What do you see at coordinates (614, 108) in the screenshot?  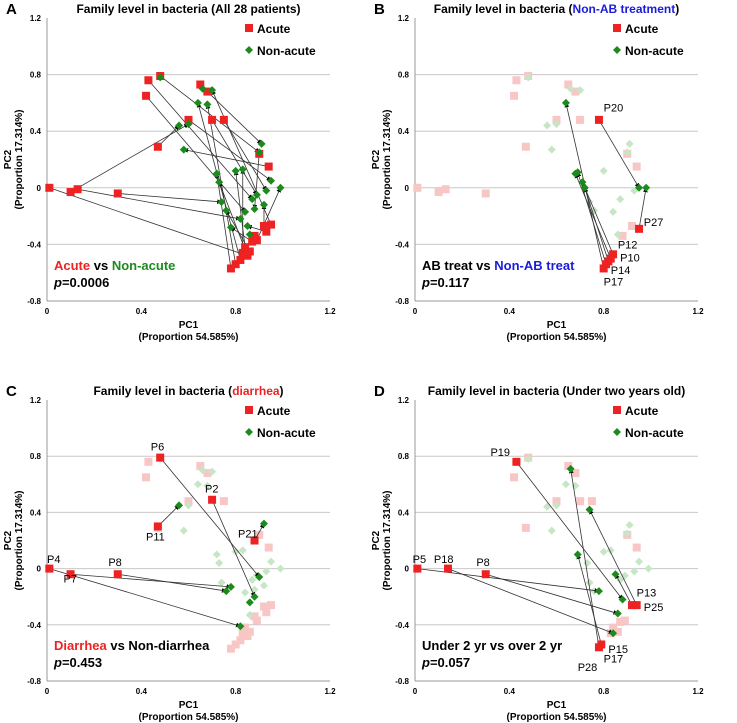 I see `point-label: P20` at bounding box center [614, 108].